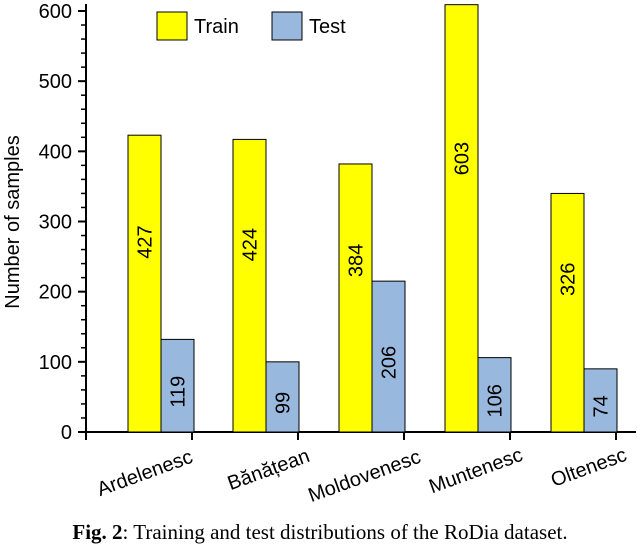 This screenshot has width=640, height=545. What do you see at coordinates (284, 403) in the screenshot?
I see `bar-value-label: 99` at bounding box center [284, 403].